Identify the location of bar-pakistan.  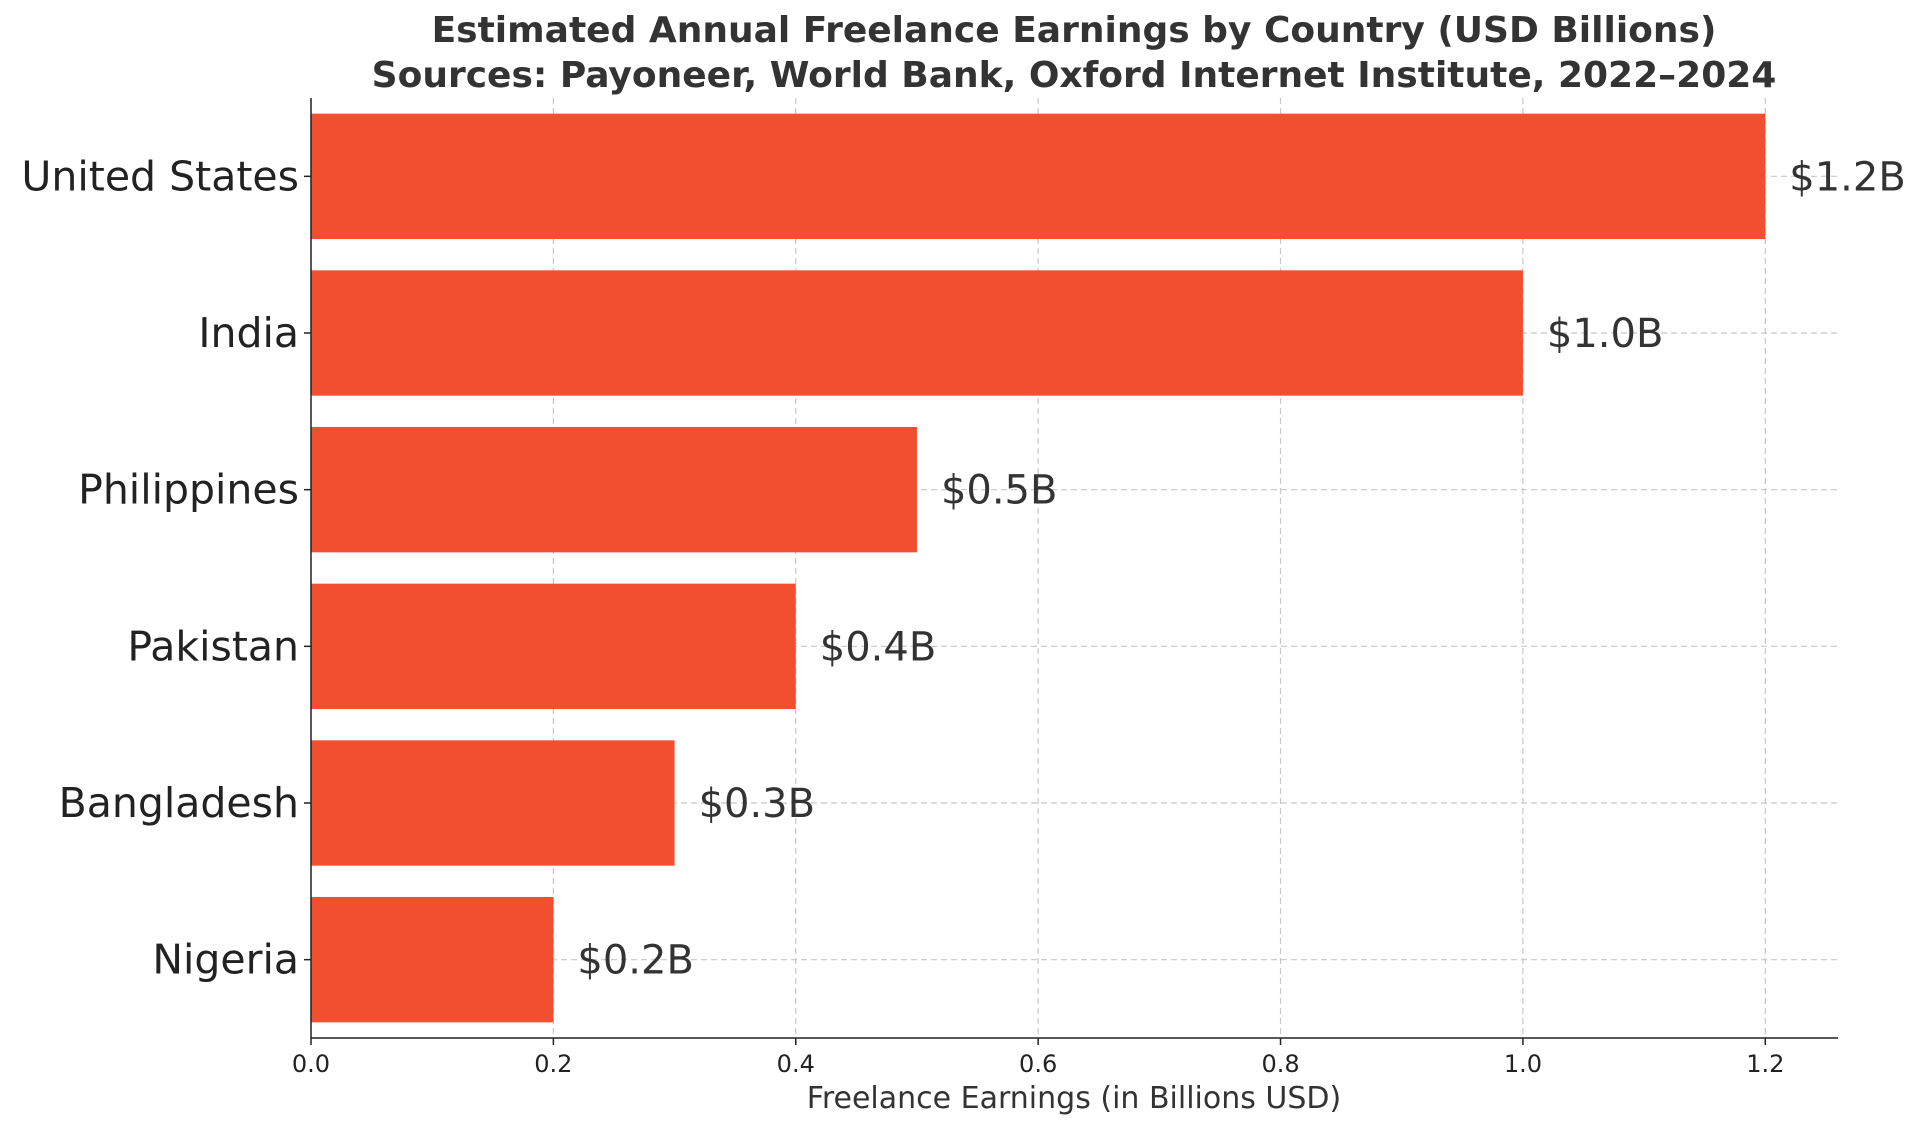
(553, 646).